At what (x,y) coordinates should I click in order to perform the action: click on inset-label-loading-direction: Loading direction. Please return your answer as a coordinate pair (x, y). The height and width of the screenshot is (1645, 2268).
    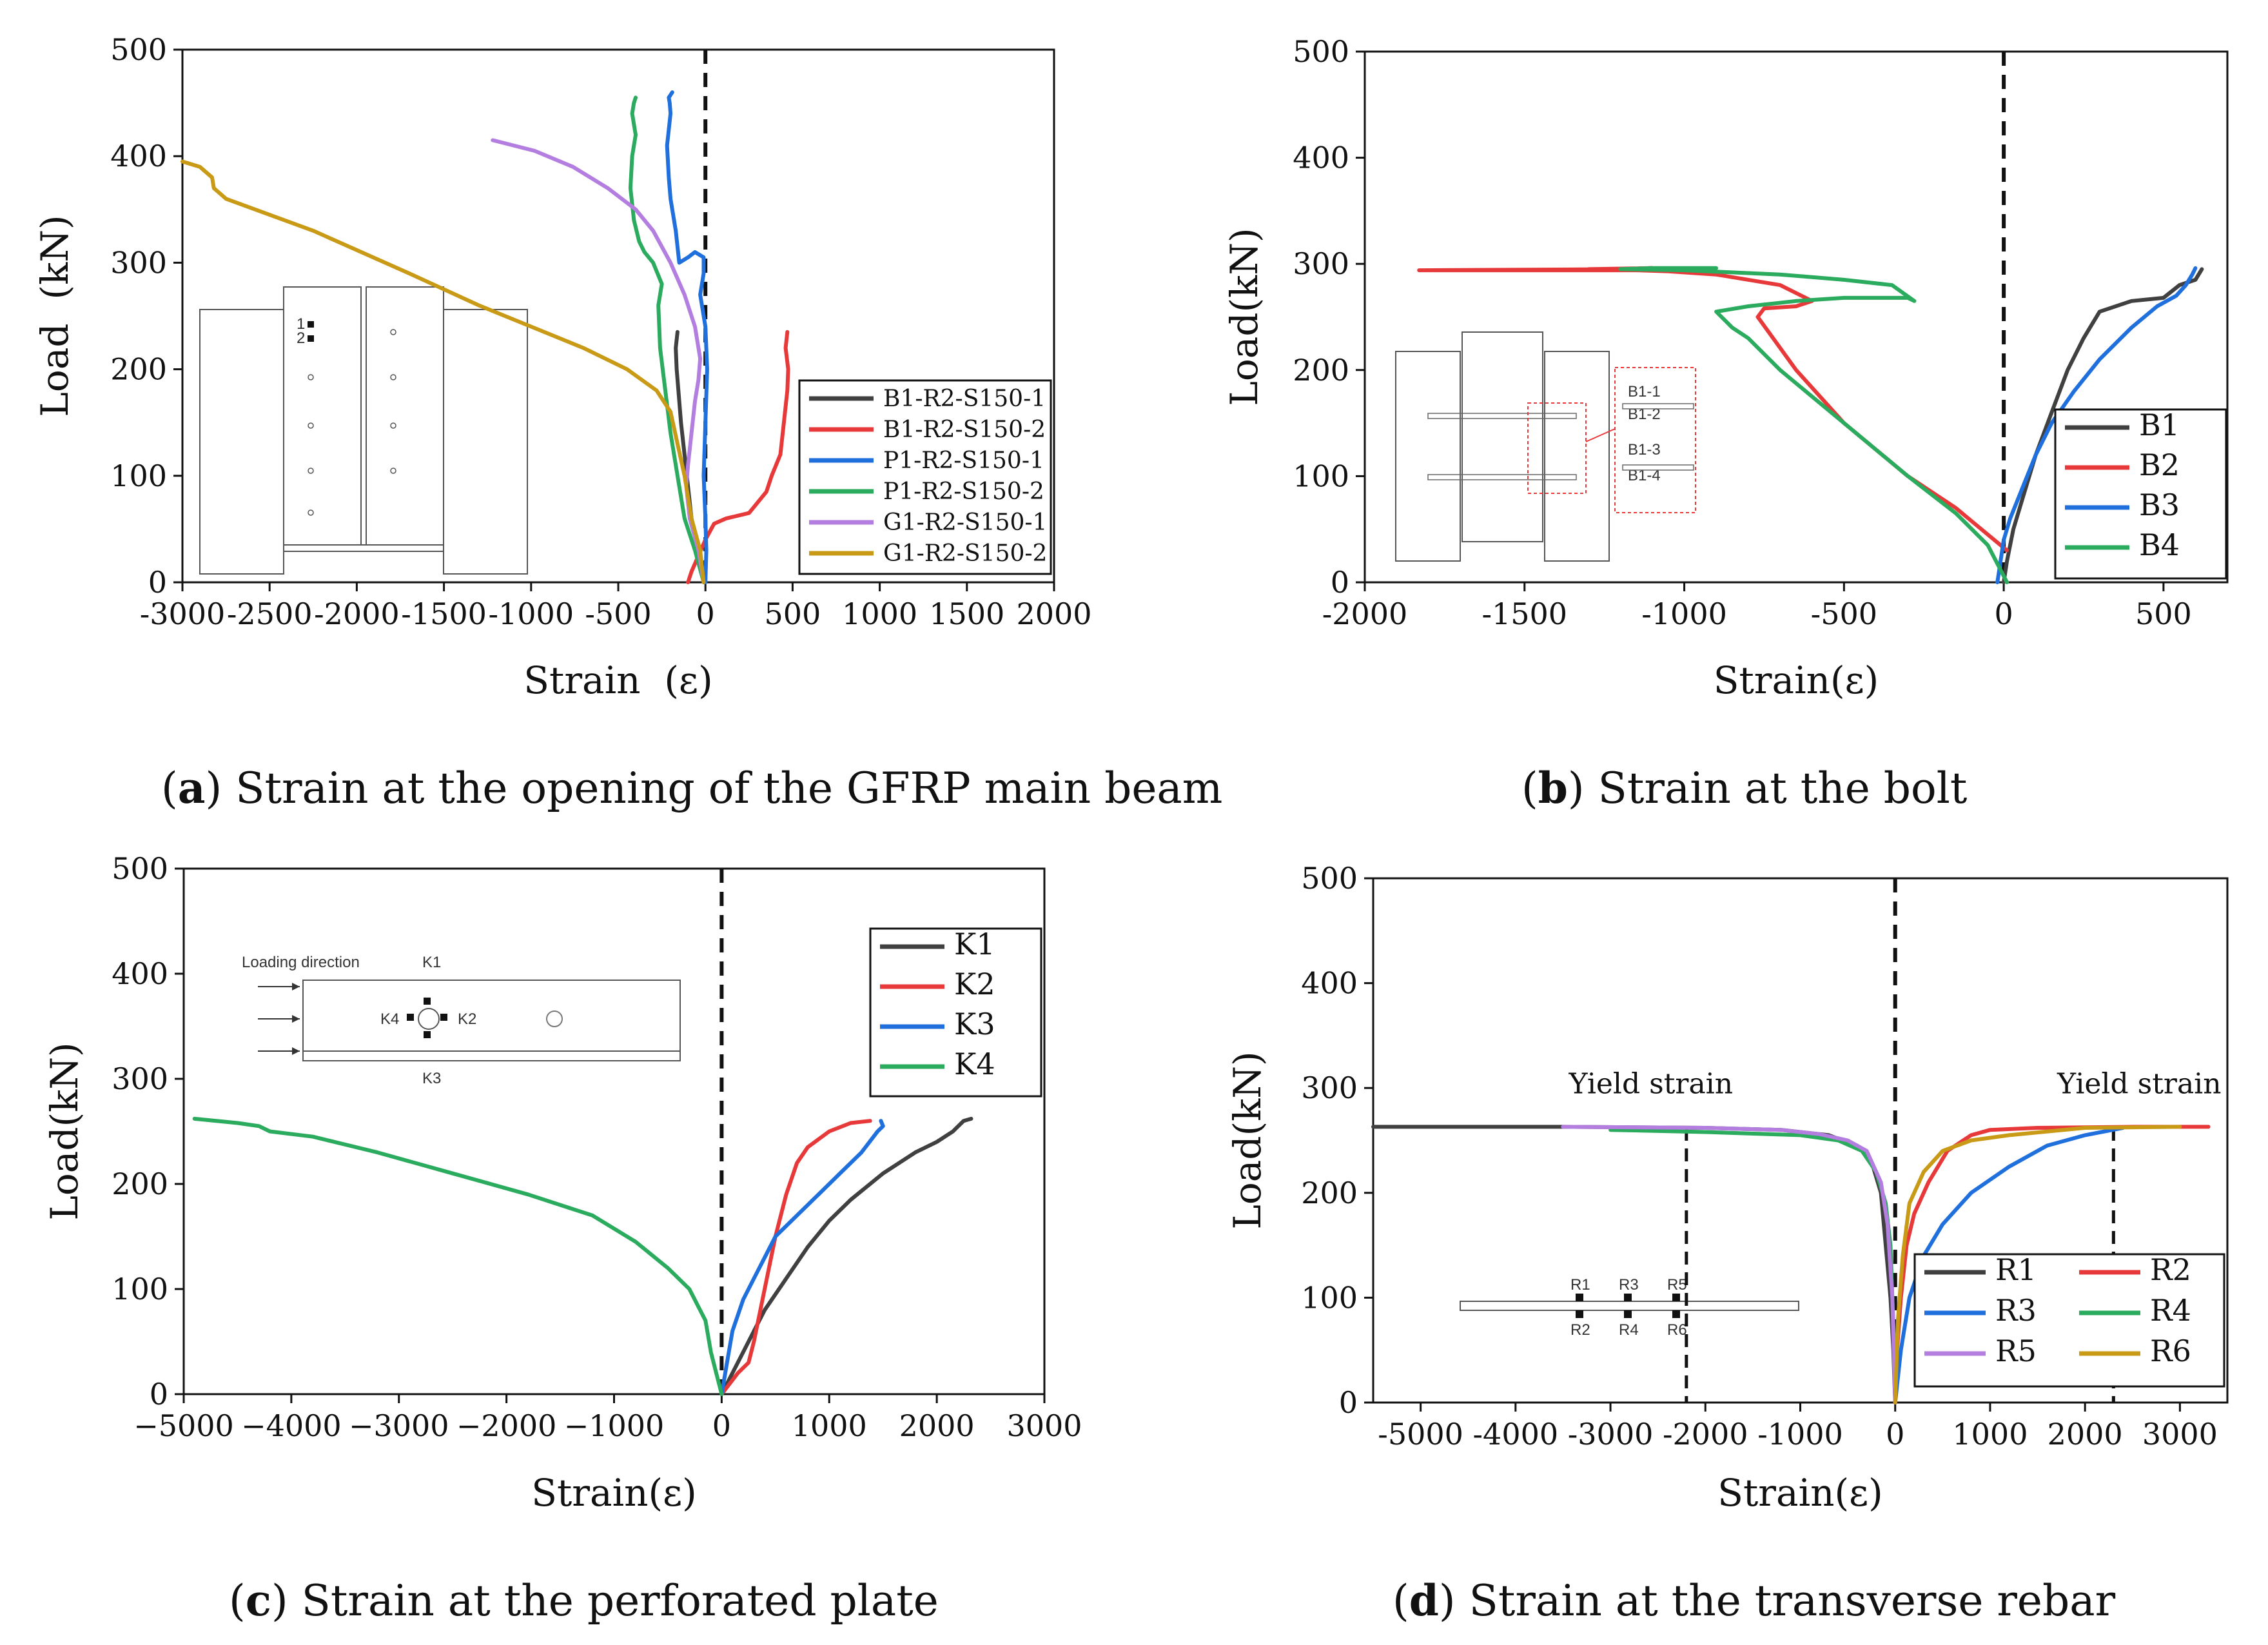
    Looking at the image, I should click on (301, 963).